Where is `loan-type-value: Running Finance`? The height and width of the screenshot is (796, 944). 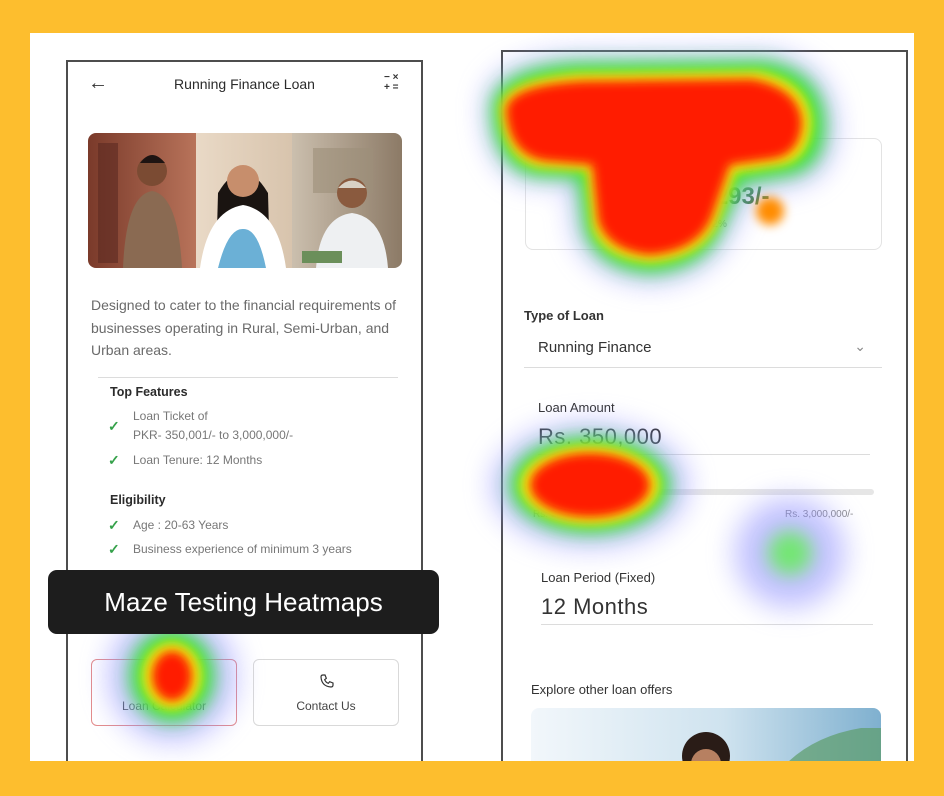
loan-type-value: Running Finance is located at coordinates (595, 347).